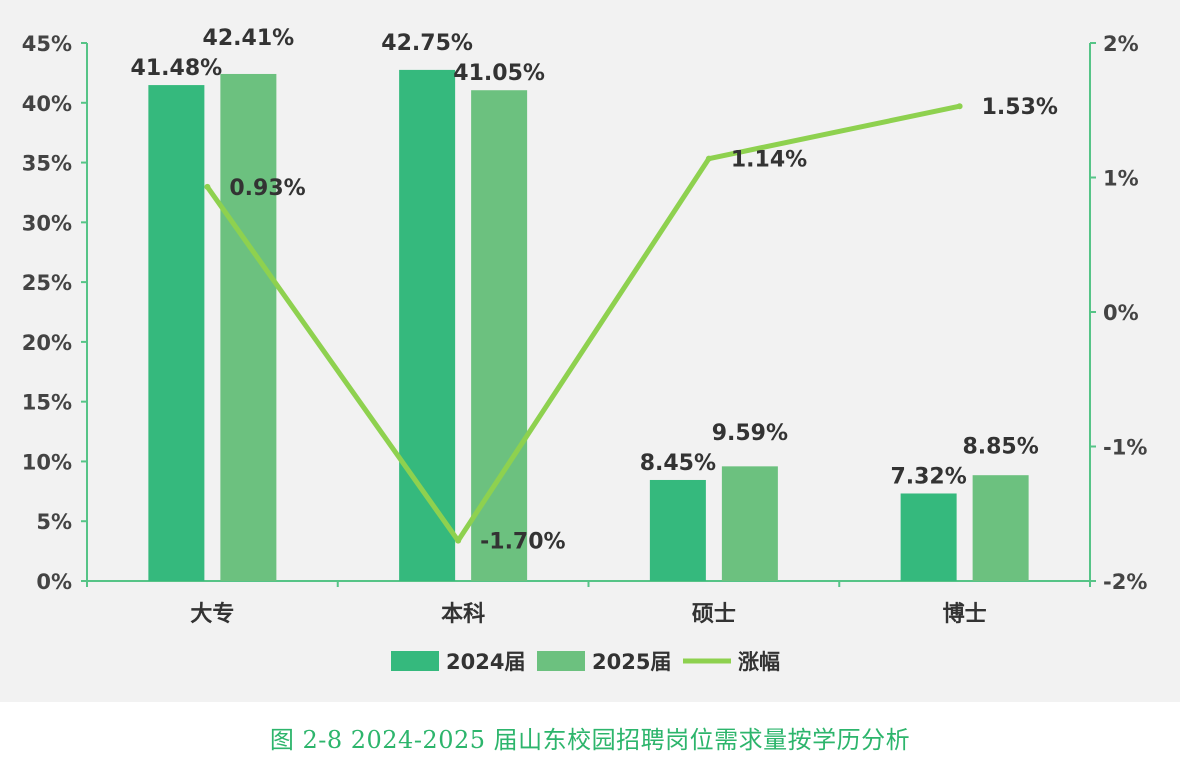 The height and width of the screenshot is (761, 1180). What do you see at coordinates (463, 614) in the screenshot?
I see `category-label: 本科` at bounding box center [463, 614].